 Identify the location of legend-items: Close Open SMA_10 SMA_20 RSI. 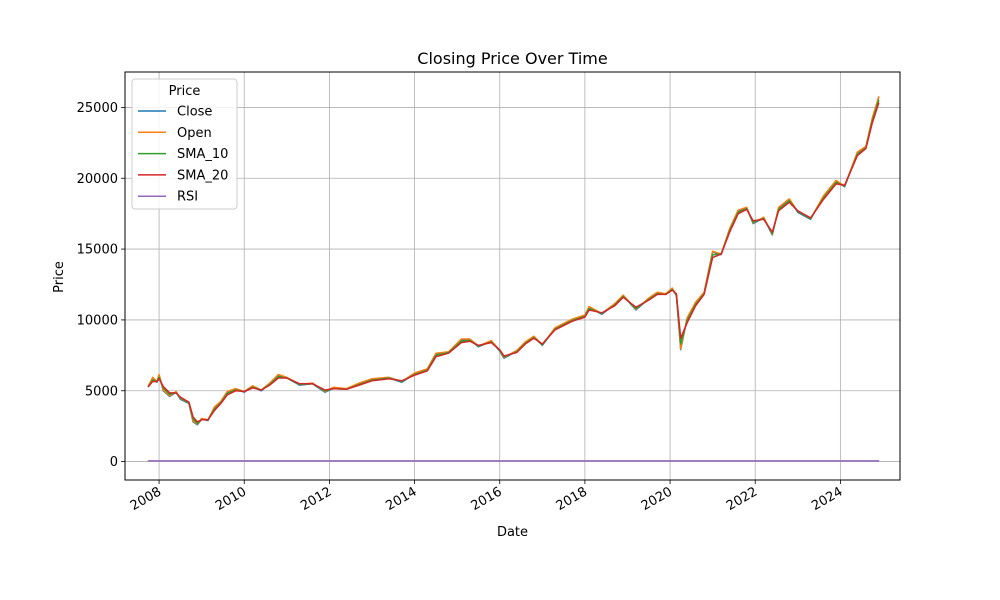
(183, 155).